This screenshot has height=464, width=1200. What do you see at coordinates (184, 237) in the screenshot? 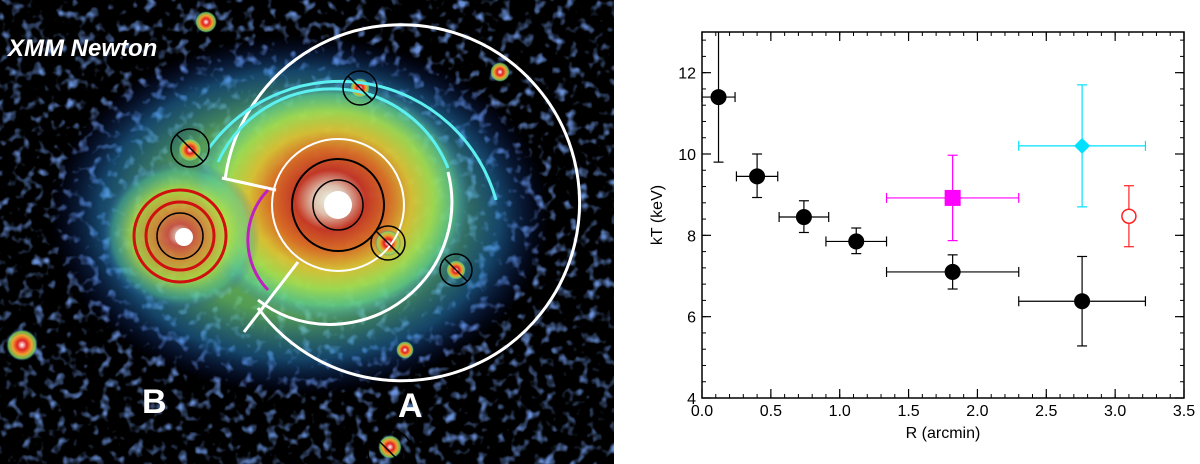
I see `core-b` at bounding box center [184, 237].